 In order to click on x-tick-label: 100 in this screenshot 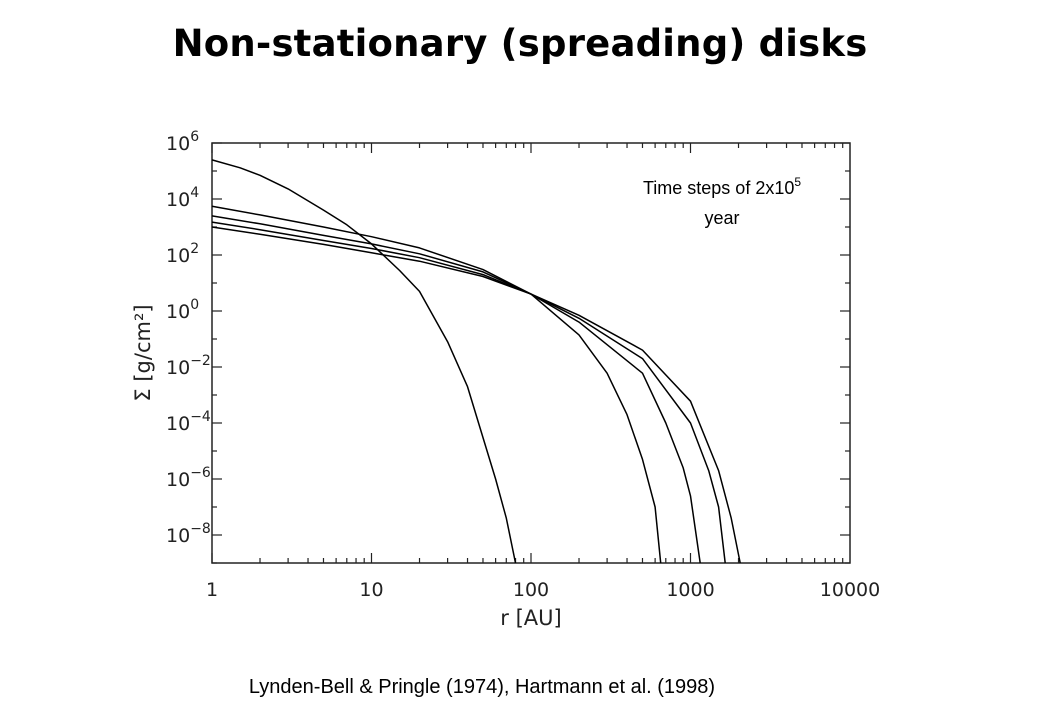, I will do `click(531, 590)`.